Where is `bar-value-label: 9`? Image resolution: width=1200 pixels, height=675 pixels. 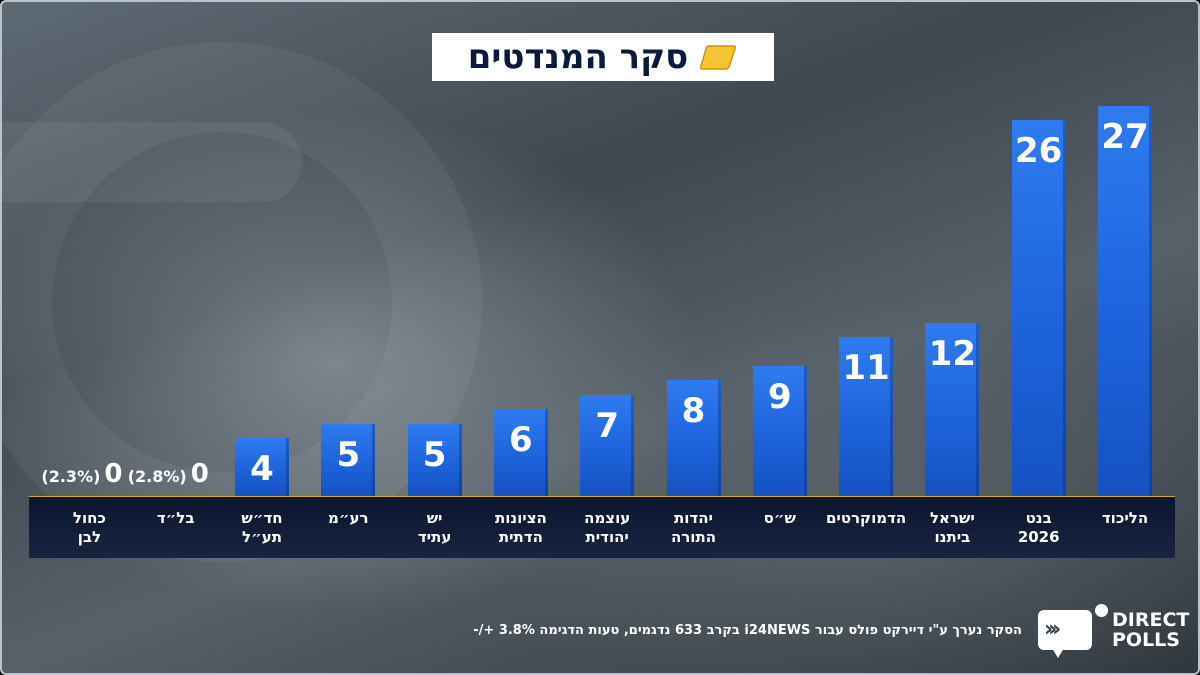 bar-value-label: 9 is located at coordinates (779, 397).